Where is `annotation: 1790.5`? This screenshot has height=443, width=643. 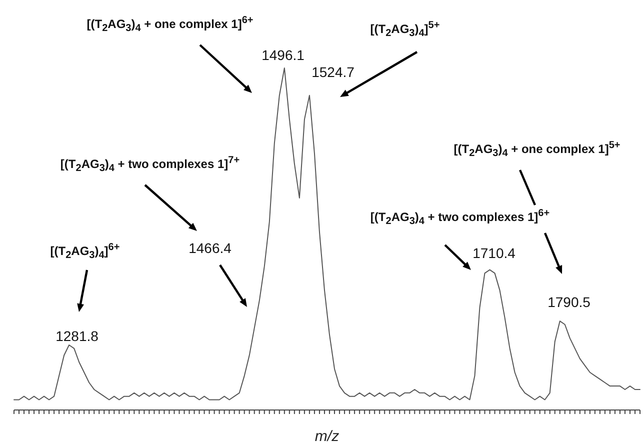 annotation: 1790.5 is located at coordinates (569, 302).